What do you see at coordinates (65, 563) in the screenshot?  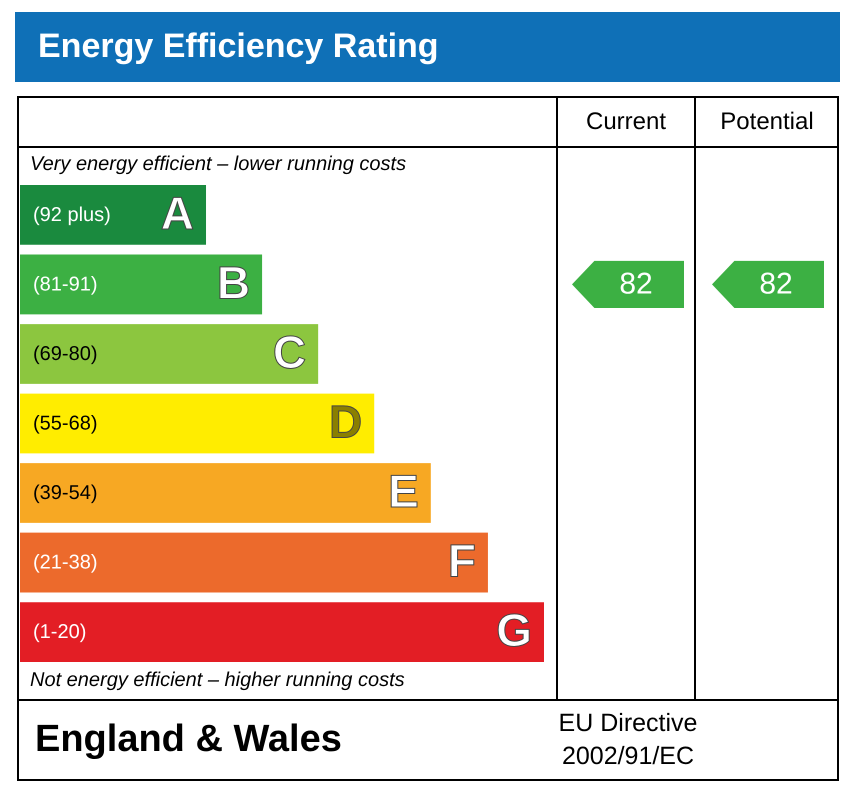 I see `annotation: (21-38)` at bounding box center [65, 563].